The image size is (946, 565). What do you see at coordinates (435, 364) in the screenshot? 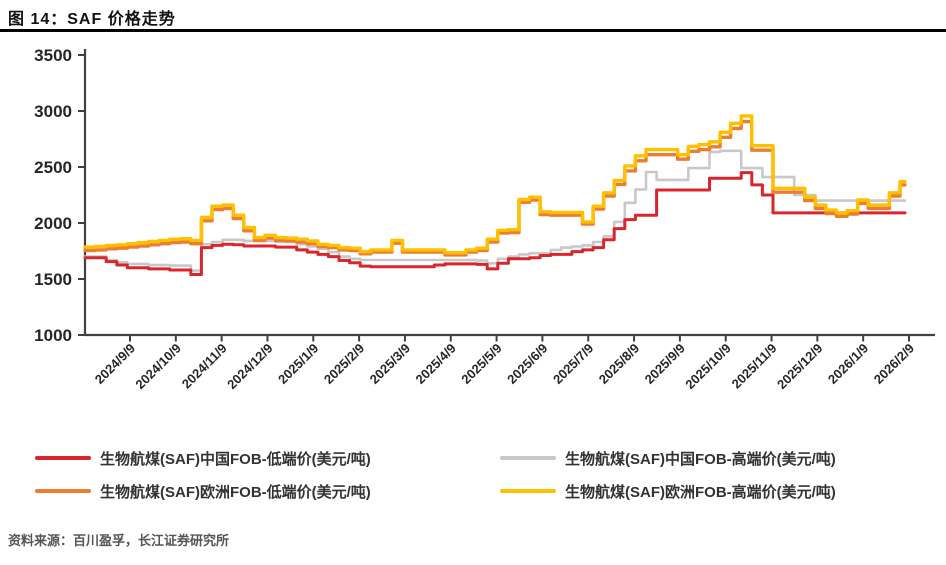
I see `svg-text: 2025/4/9` at bounding box center [435, 364].